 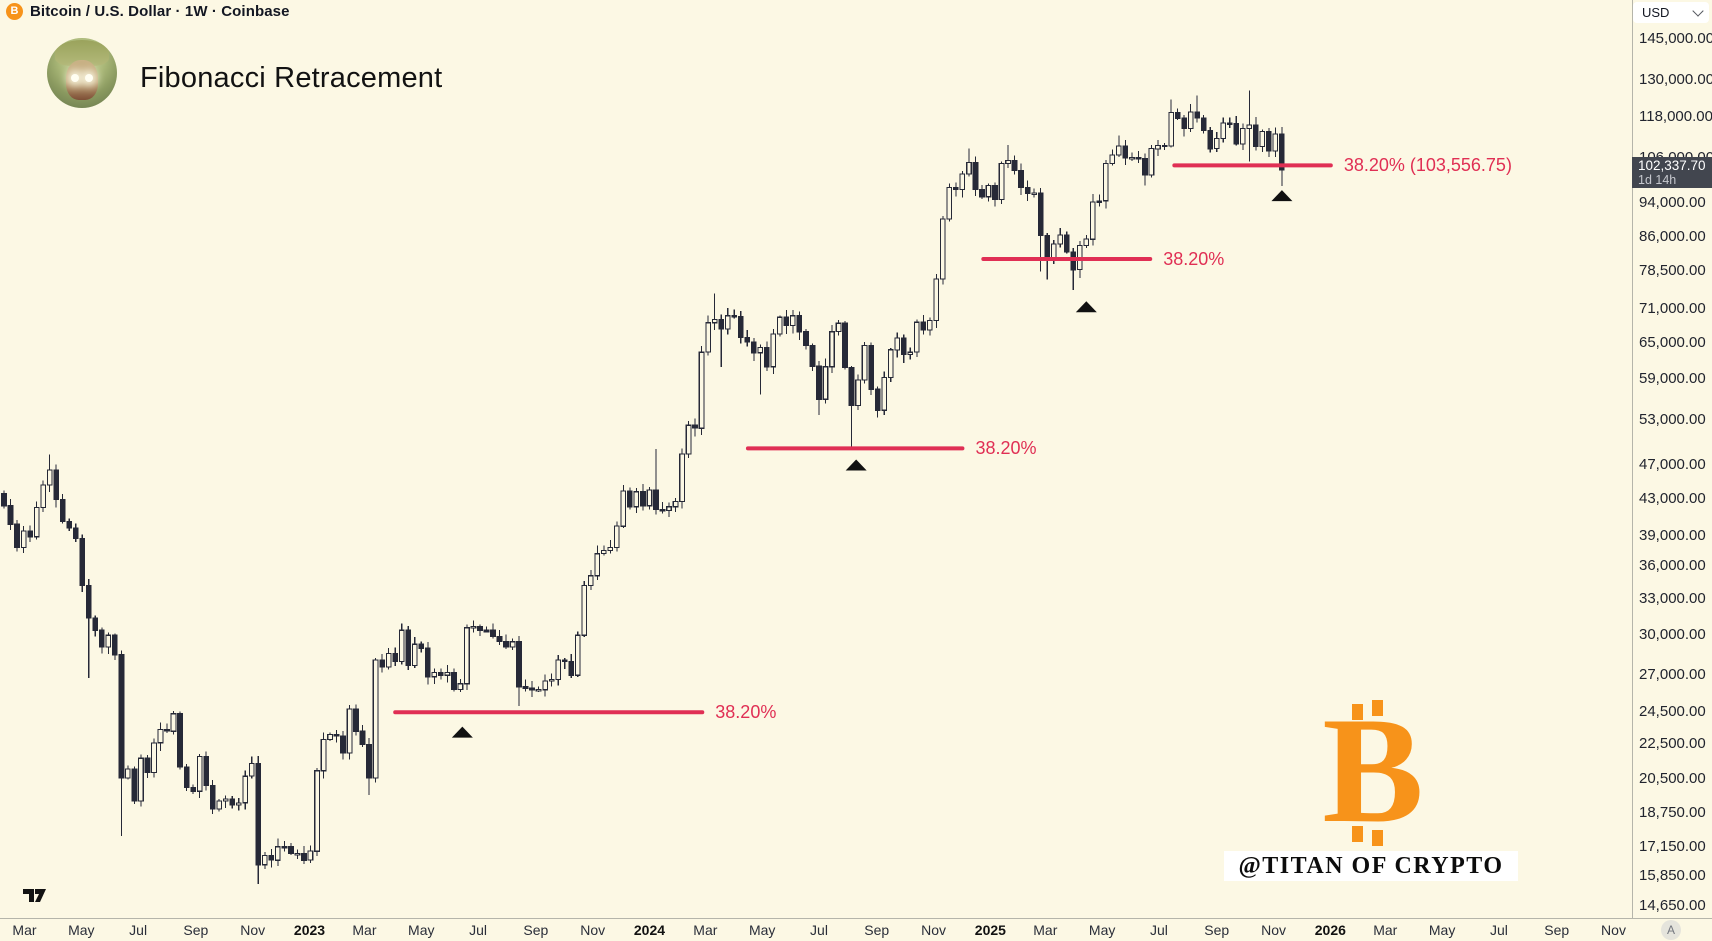 I want to click on symbol-header: B Bitcoin / U.S. Dollar · 1W · Coinbase, so click(x=148, y=11).